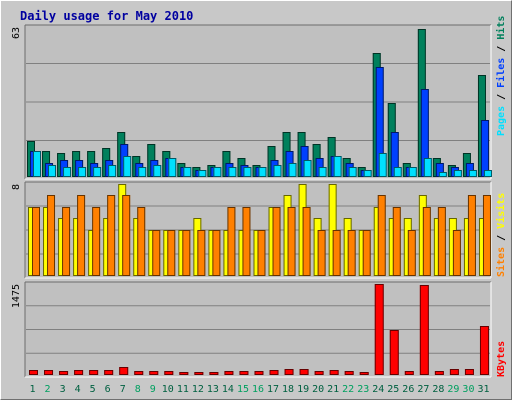 The image size is (512, 400). What do you see at coordinates (93, 389) in the screenshot?
I see `day-label-5: 5` at bounding box center [93, 389].